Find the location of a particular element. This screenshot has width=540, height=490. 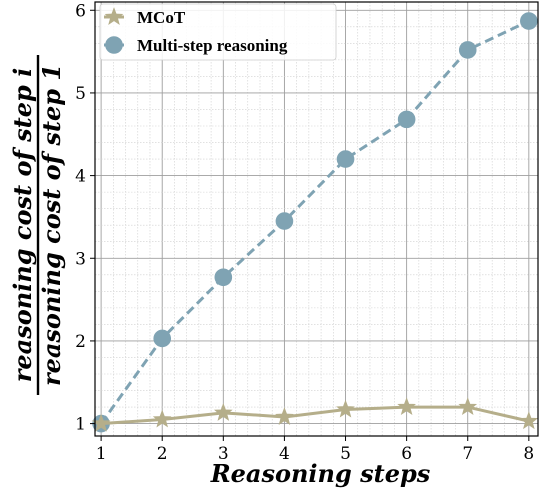

x-tick-label: 7 is located at coordinates (467, 454).